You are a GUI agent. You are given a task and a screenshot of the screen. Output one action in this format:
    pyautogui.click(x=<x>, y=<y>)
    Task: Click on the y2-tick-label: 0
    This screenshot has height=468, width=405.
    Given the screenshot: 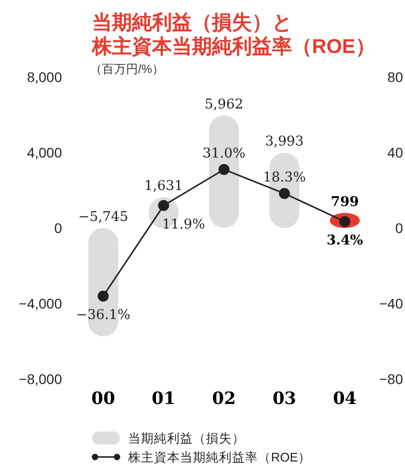 What is the action you would take?
    pyautogui.click(x=399, y=228)
    